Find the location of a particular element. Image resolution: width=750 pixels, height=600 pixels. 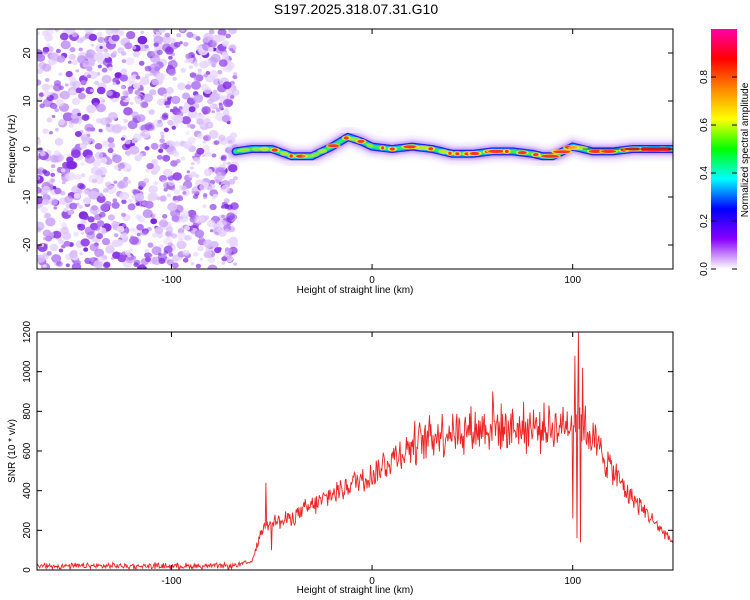

y-tick-label: 800 is located at coordinates (27, 411).